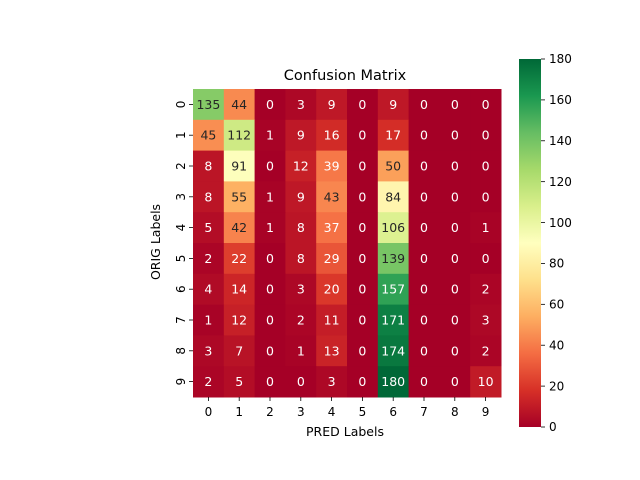  Describe the element at coordinates (183, 243) in the screenshot. I see `y-axis-ticks: 0 1 2 3 4 5 6 7 8 9` at that location.